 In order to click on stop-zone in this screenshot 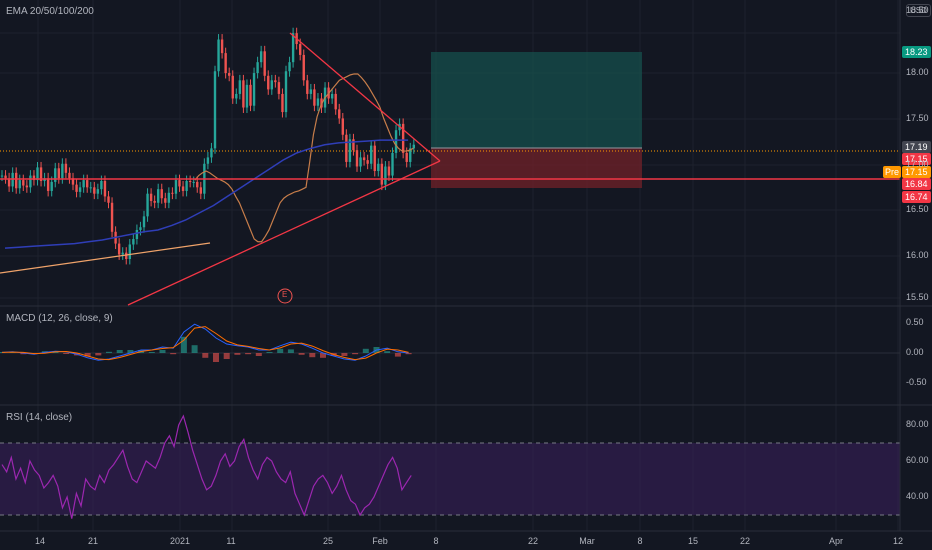, I will do `click(536, 168)`.